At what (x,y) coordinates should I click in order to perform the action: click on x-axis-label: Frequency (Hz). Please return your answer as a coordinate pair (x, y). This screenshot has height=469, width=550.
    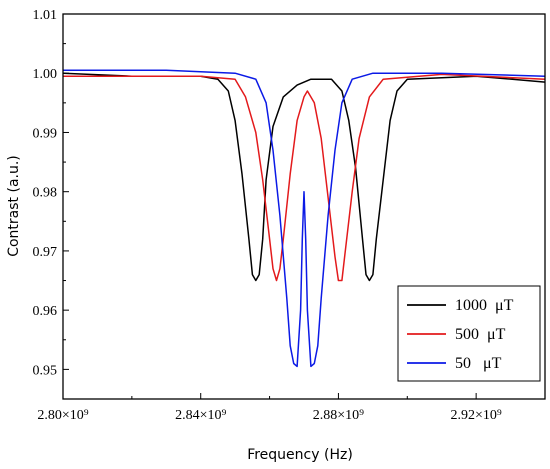
    Looking at the image, I should click on (300, 455).